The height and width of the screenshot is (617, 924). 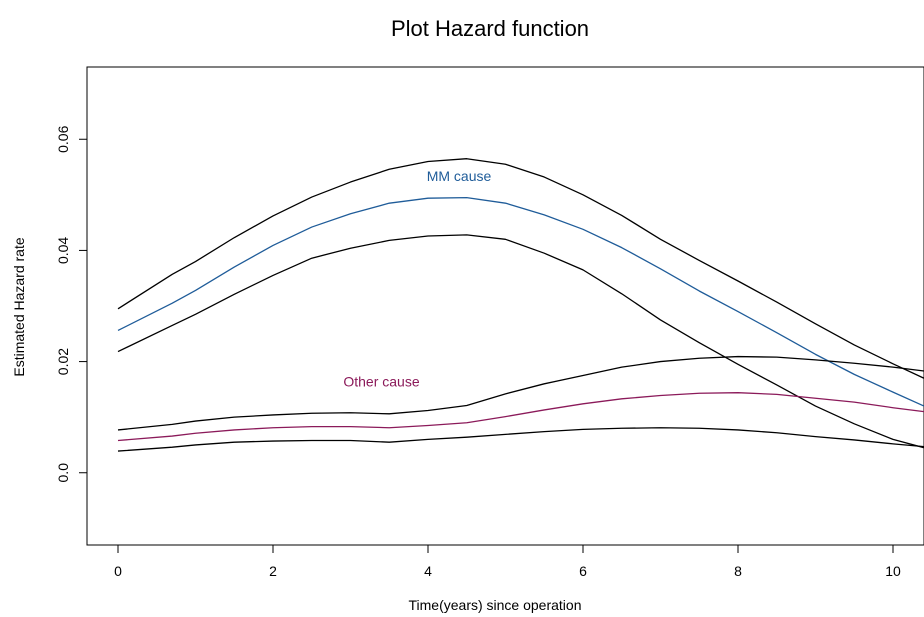 I want to click on chart-title: Plot Hazard function, so click(x=490, y=28).